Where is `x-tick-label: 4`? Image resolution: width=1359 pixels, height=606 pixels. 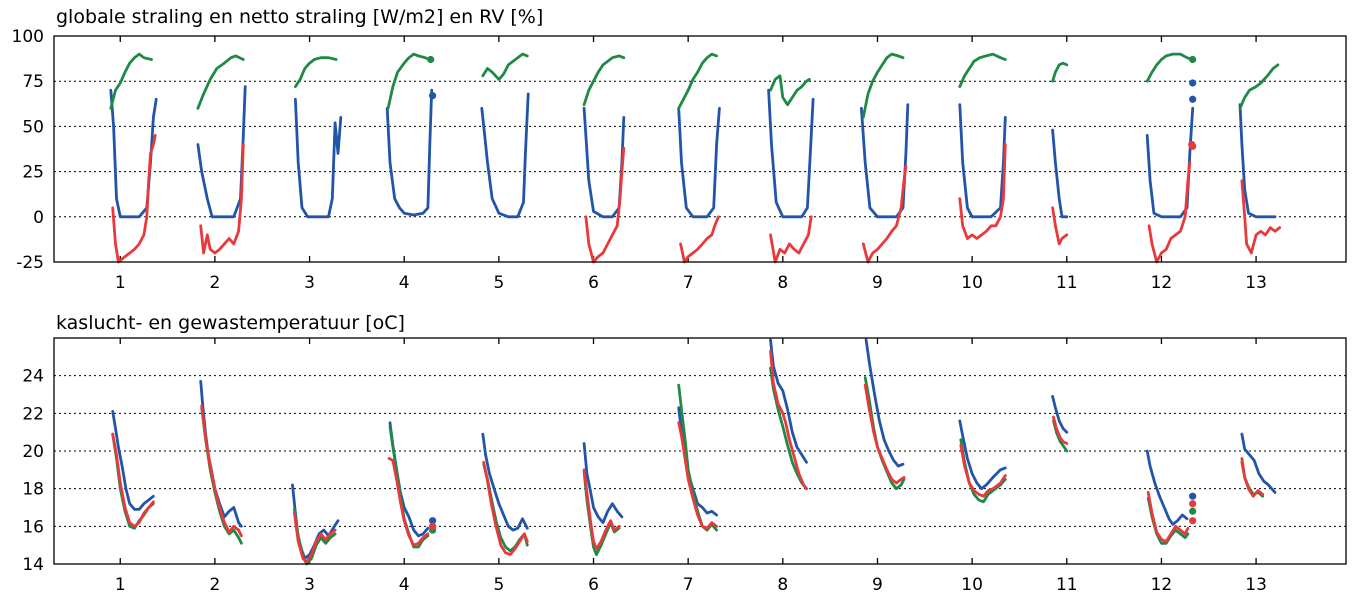 x-tick-label: 4 is located at coordinates (404, 585).